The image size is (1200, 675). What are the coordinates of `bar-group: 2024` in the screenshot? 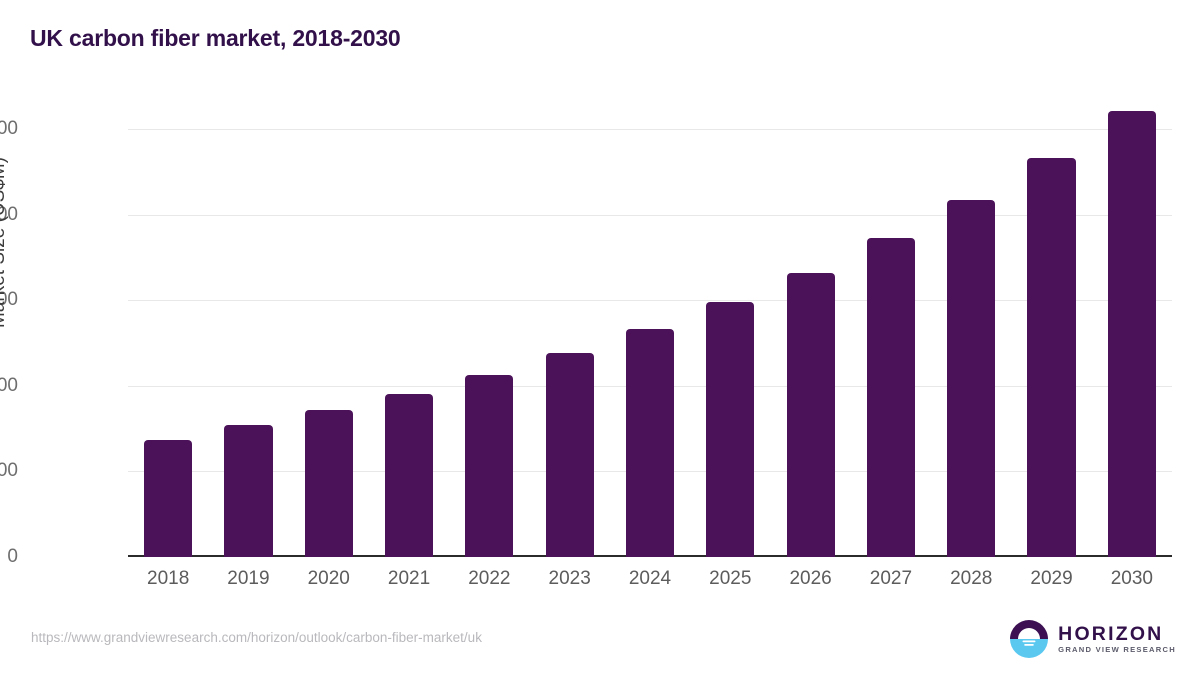 It's located at (650, 344).